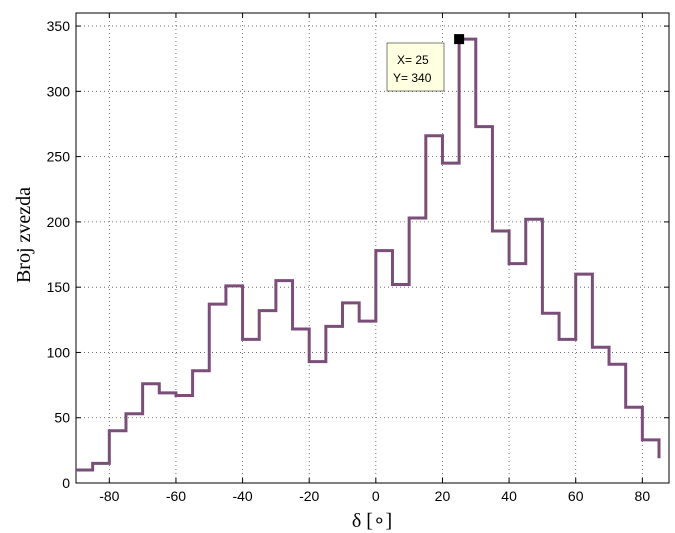 This screenshot has height=533, width=675. I want to click on y-tick-label: 150, so click(59, 287).